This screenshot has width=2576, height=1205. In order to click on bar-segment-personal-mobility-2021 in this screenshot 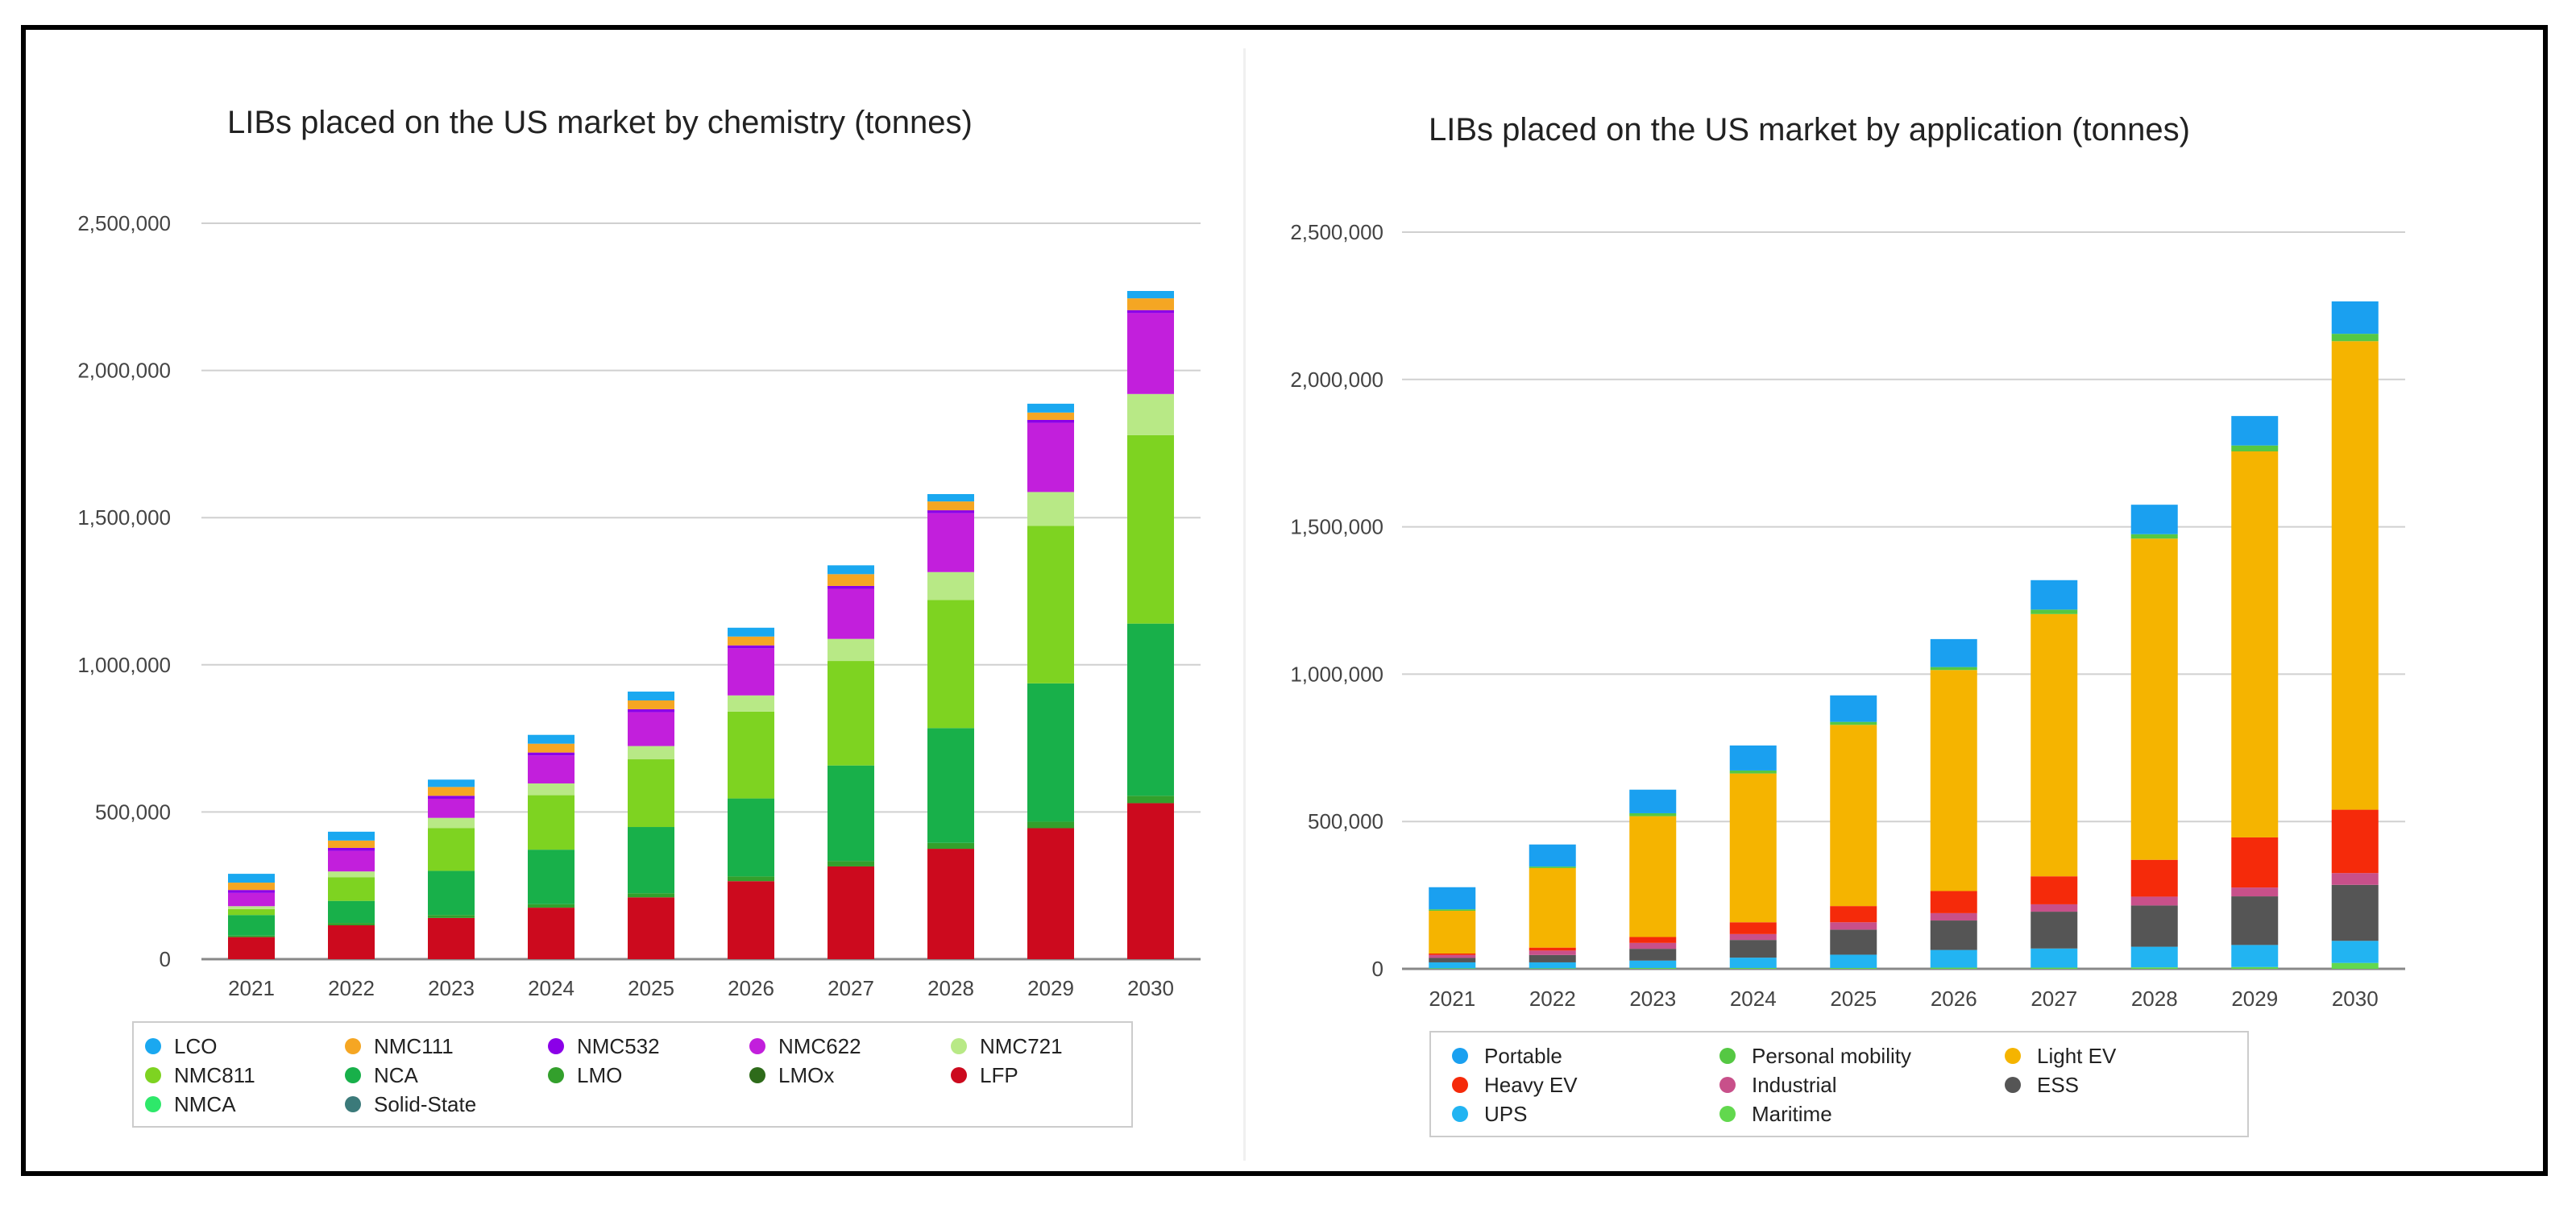, I will do `click(1452, 910)`.